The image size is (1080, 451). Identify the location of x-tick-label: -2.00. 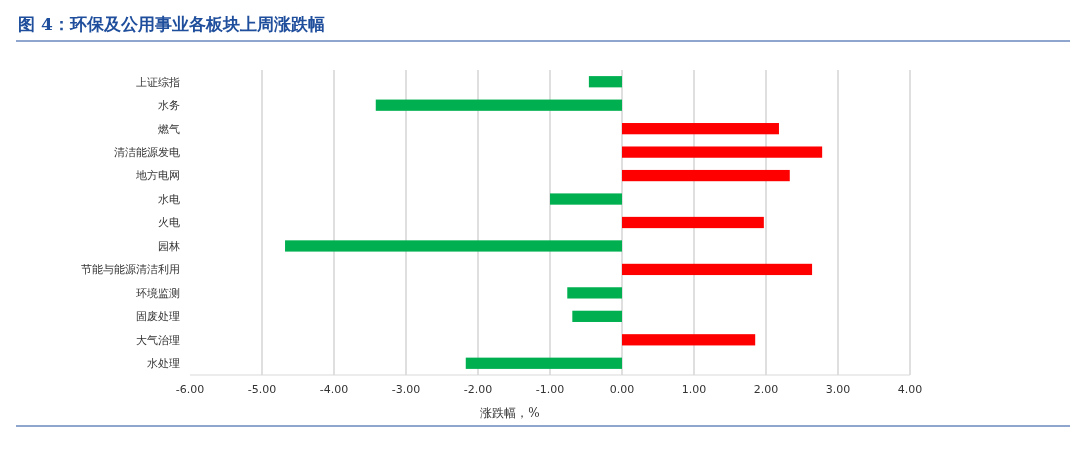
(478, 389).